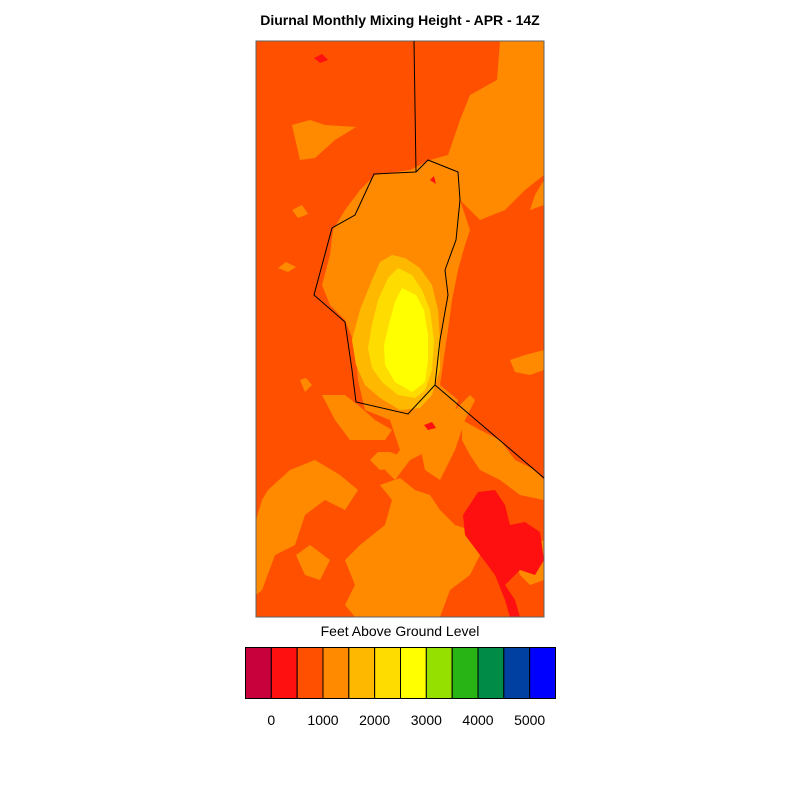 This screenshot has width=800, height=800. Describe the element at coordinates (400, 631) in the screenshot. I see `legend-title: Feet Above Ground Level` at that location.